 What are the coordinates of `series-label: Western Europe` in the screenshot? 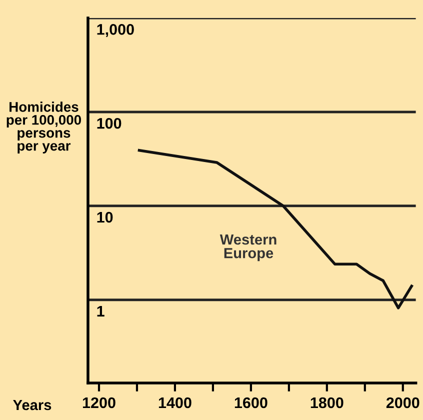 It's located at (248, 248).